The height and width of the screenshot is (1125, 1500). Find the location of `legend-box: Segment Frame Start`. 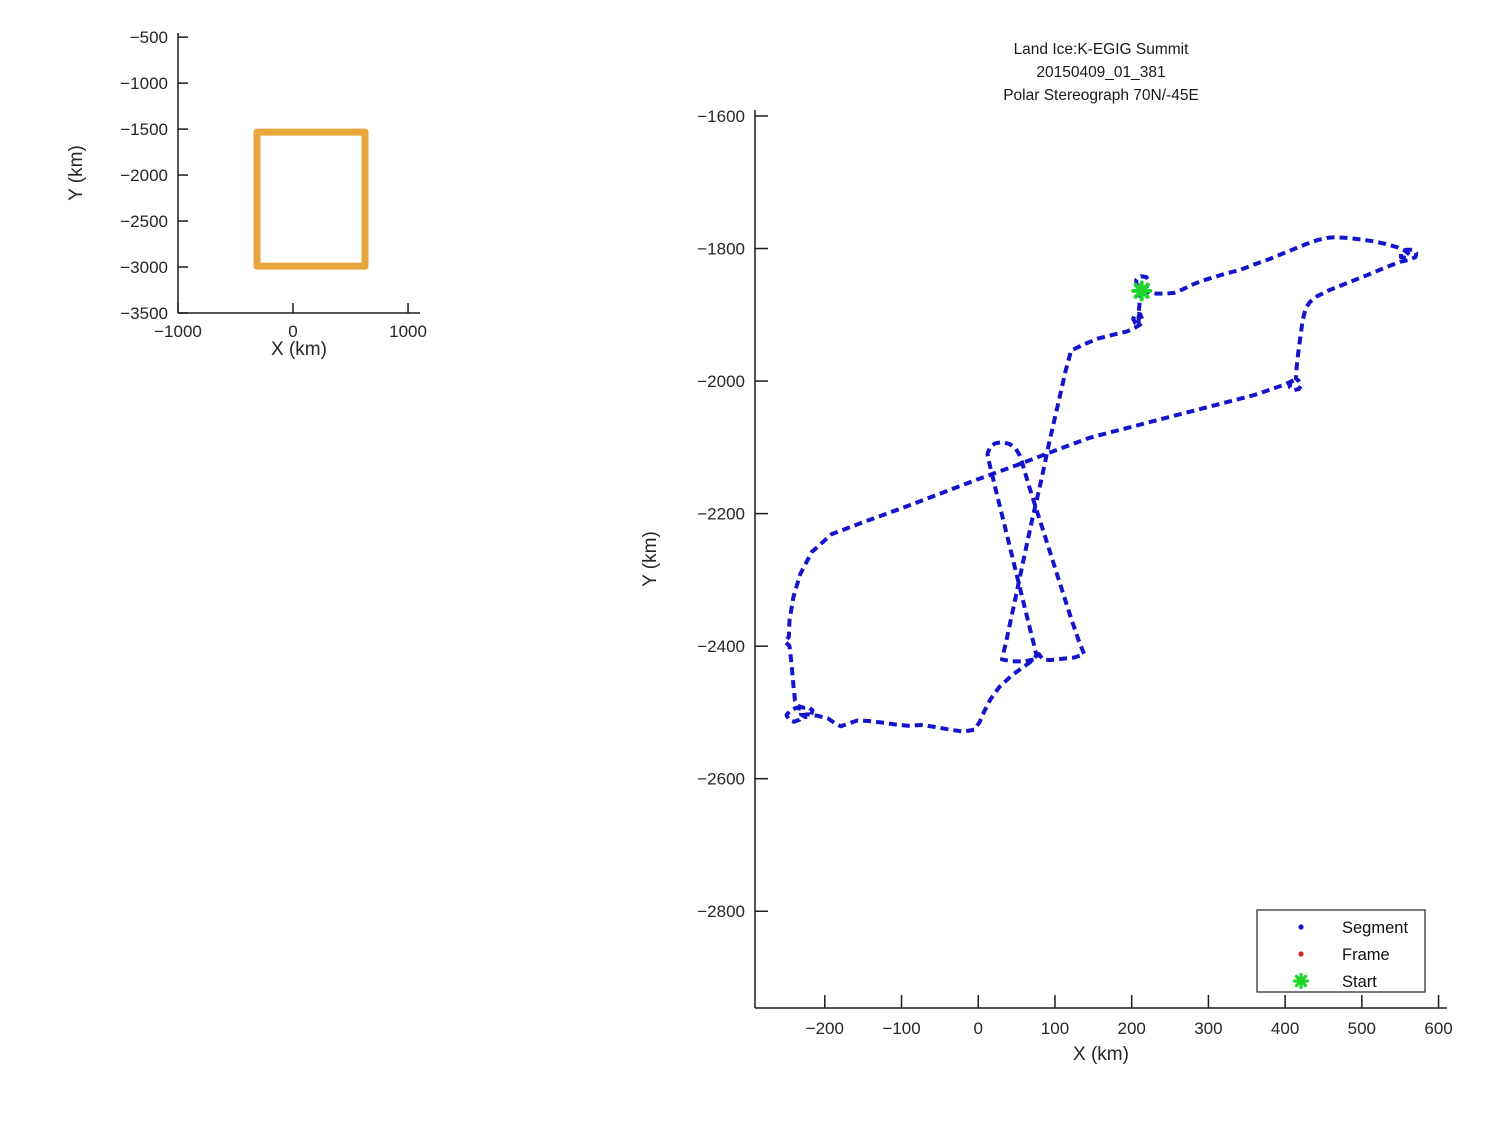

legend-box: Segment Frame Start is located at coordinates (1341, 951).